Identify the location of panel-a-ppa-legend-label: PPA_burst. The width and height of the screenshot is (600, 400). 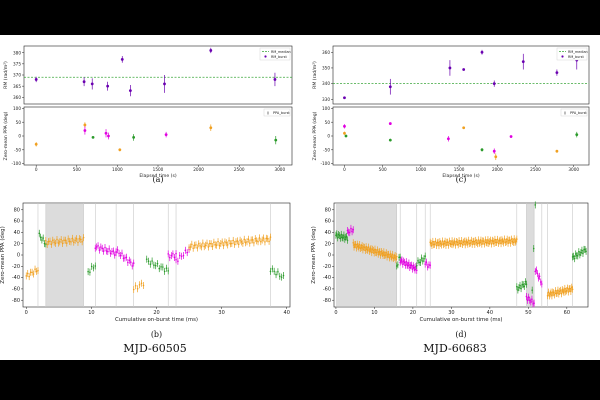
(281, 113).